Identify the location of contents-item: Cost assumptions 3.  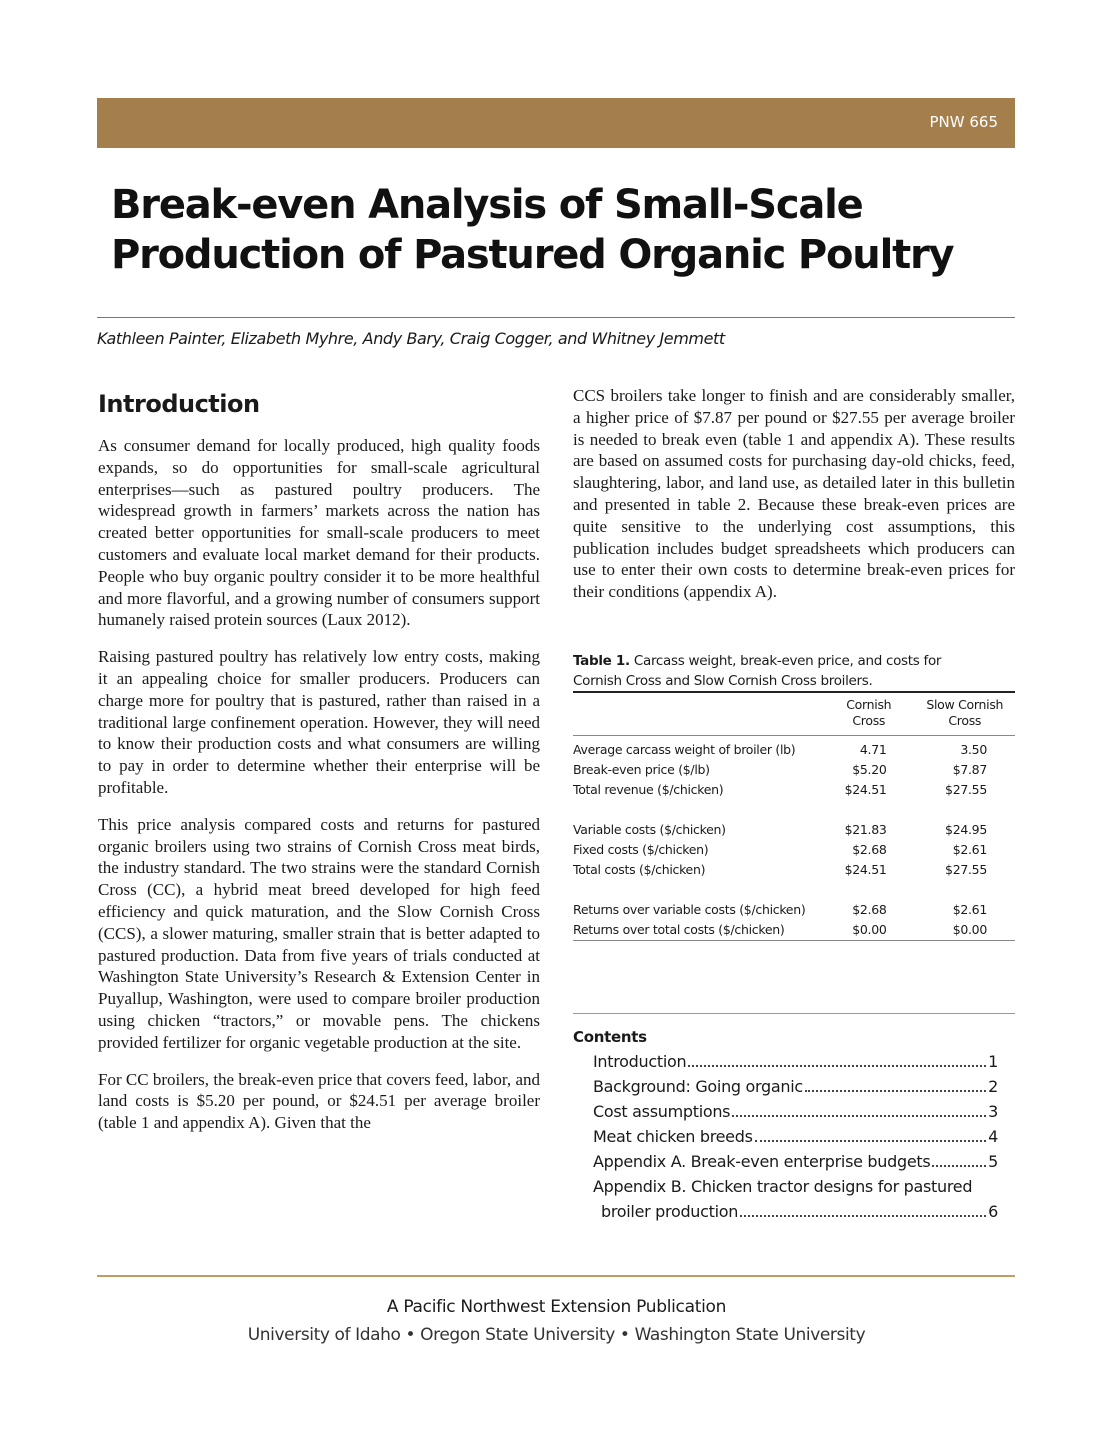
(785, 1111).